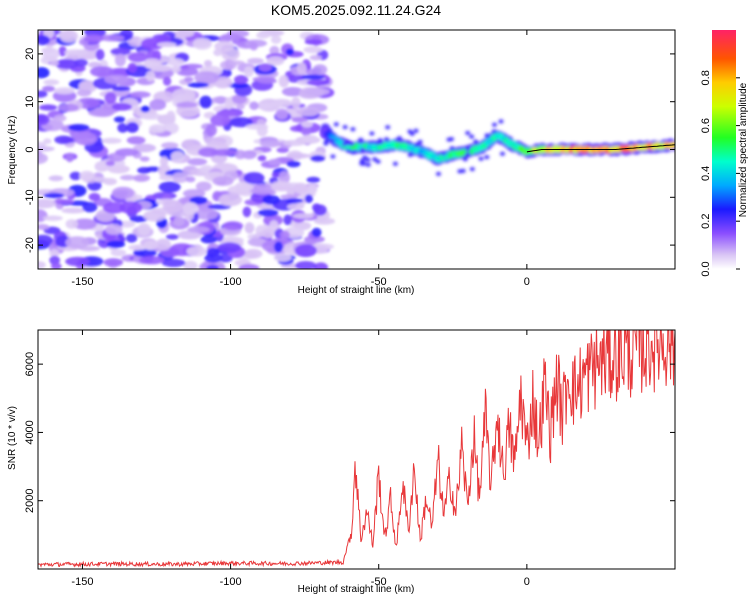 Image resolution: width=750 pixels, height=600 pixels. Describe the element at coordinates (30, 54) in the screenshot. I see `y-tick-label: 20` at that location.